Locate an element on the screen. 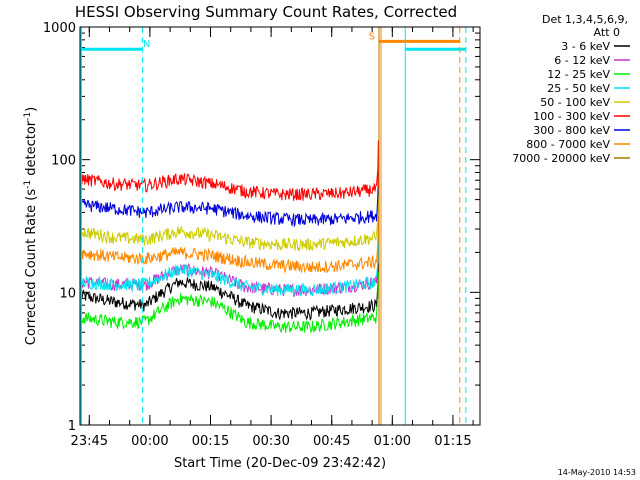 The height and width of the screenshot is (480, 640). footer-date: 14-May-2010 14:53 is located at coordinates (597, 472).